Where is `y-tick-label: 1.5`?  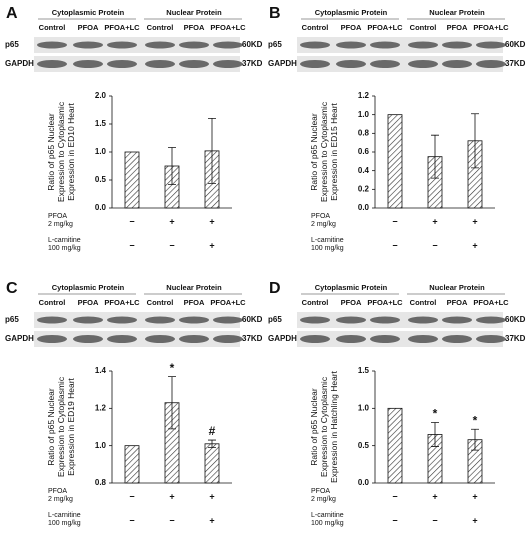 y-tick-label: 1.5 is located at coordinates (101, 123).